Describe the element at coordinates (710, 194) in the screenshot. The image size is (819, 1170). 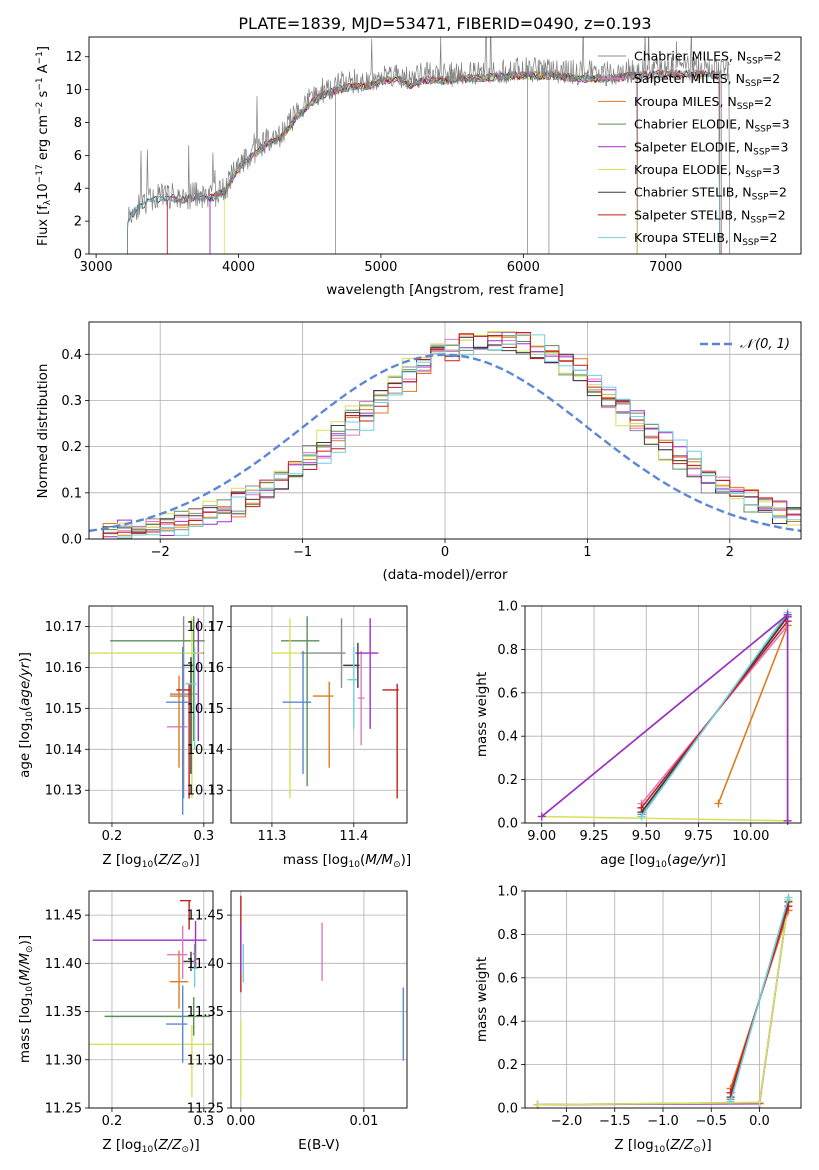
I see `legend-entry: Chabrier STELIB, NSSP=2` at that location.